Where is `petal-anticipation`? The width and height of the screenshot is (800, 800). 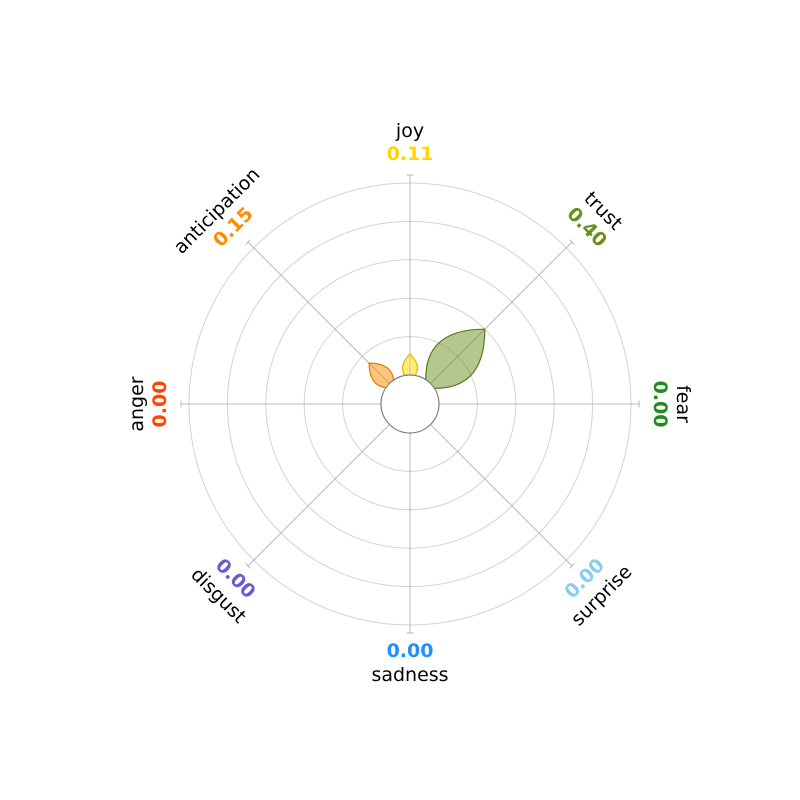
petal-anticipation is located at coordinates (381, 375).